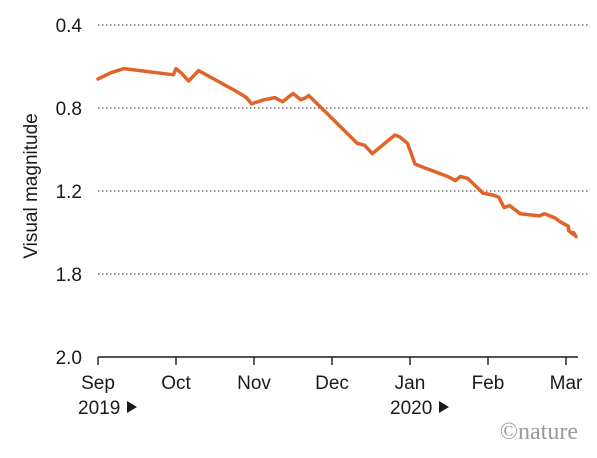 Image resolution: width=597 pixels, height=458 pixels. I want to click on x-axis: Sep Oct Nov Dec Jan Feb Mar 2019 2020, so click(330, 387).